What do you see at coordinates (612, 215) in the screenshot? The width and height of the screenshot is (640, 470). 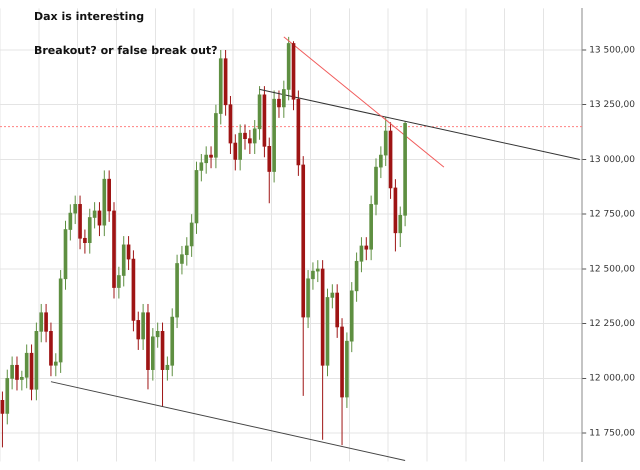 I see `y-tick-label: 12 750,00` at bounding box center [612, 215].